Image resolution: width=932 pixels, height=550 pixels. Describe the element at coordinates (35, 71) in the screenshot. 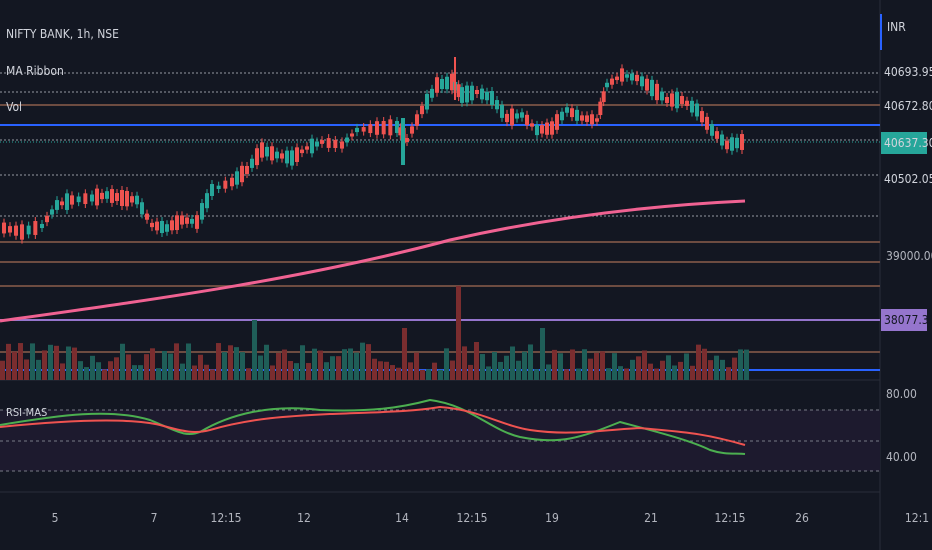

I see `ma-ribbon-legend: MA Ribbon` at that location.